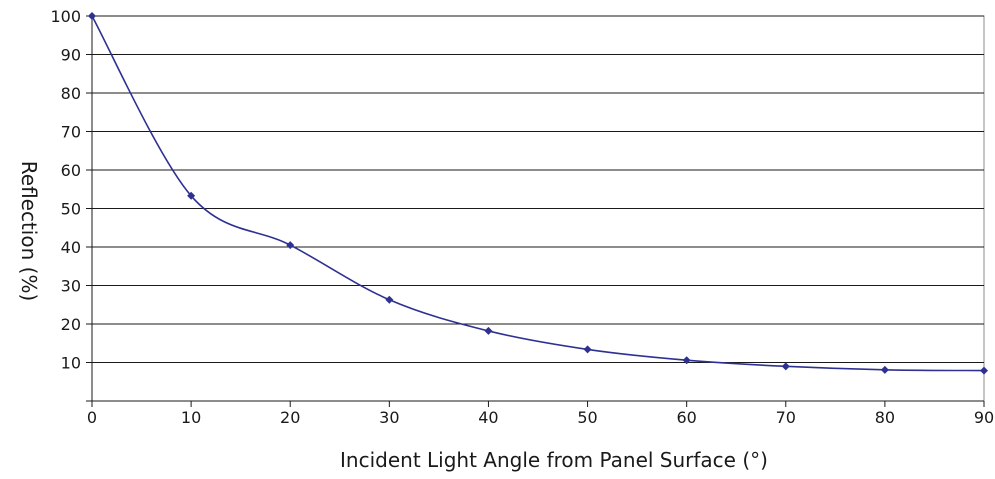 Image resolution: width=995 pixels, height=479 pixels. I want to click on x-tick-label: 50, so click(587, 417).